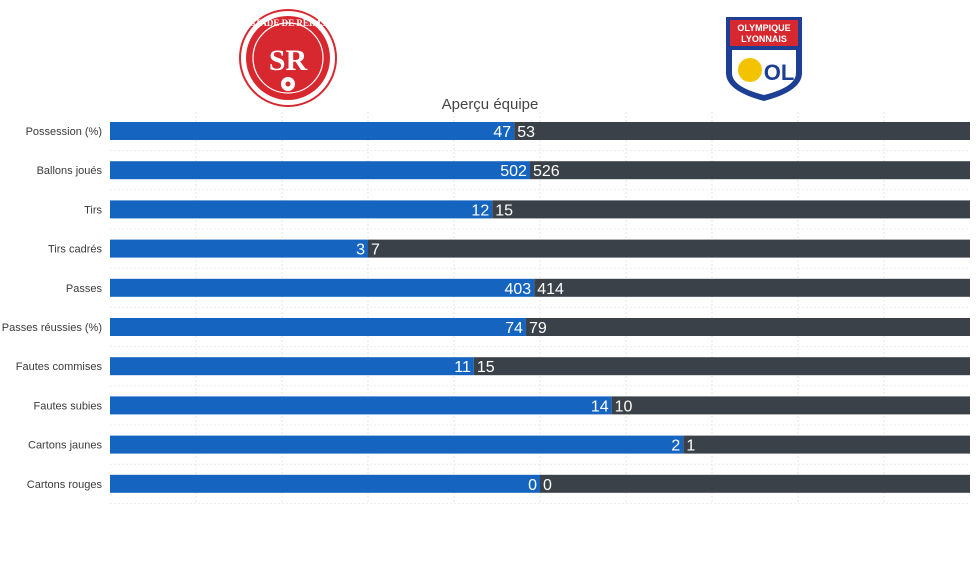  I want to click on category-label: Tirs cadrés, so click(75, 250).